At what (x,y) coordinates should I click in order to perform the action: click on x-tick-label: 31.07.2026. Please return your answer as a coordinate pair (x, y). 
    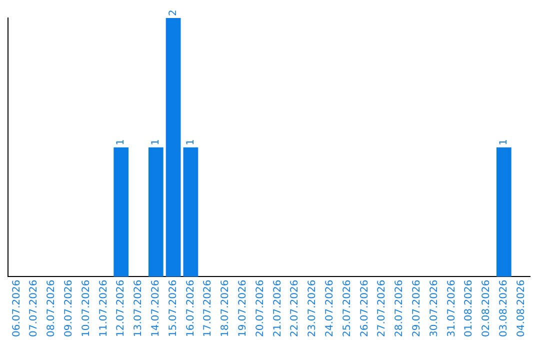
    Looking at the image, I should click on (452, 309).